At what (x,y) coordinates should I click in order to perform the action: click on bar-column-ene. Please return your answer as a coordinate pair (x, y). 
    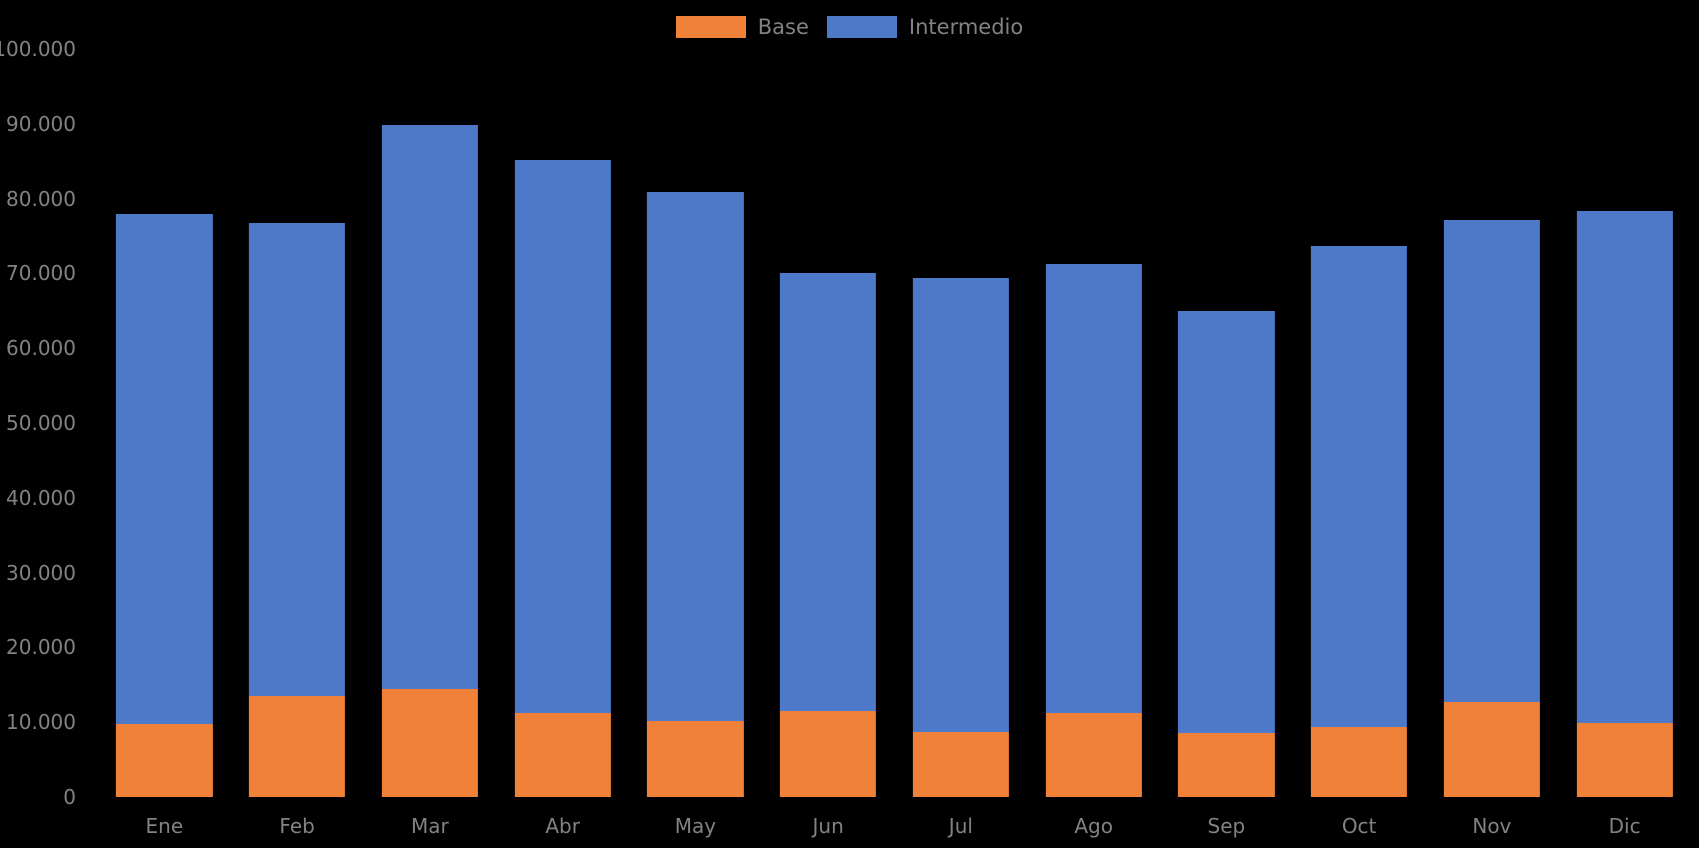
    Looking at the image, I should click on (164, 423).